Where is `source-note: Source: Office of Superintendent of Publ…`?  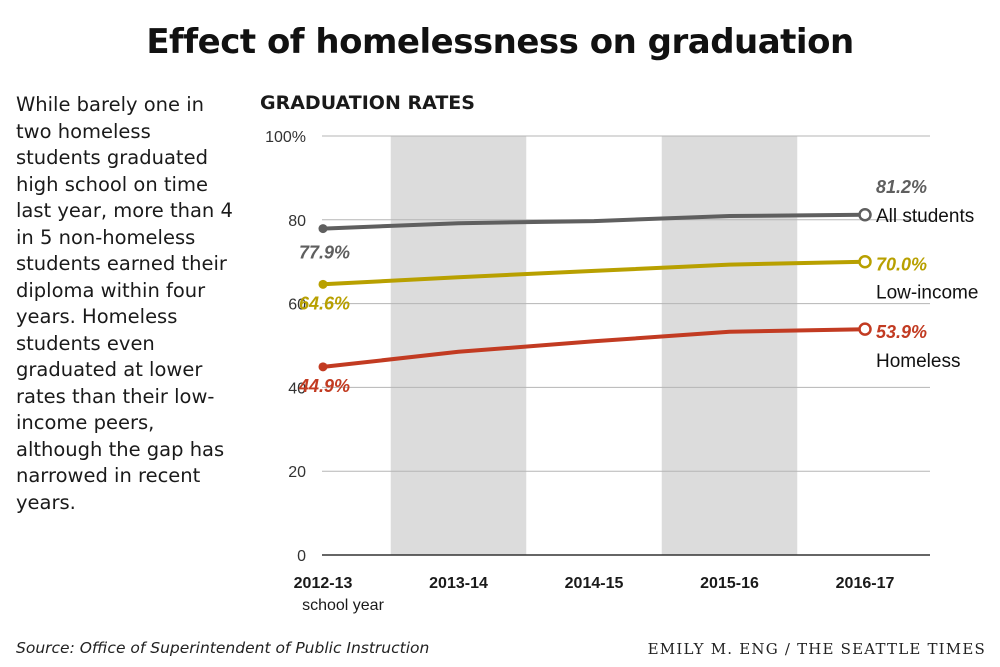
source-note: Source: Office of Superintendent of Publ… is located at coordinates (223, 648).